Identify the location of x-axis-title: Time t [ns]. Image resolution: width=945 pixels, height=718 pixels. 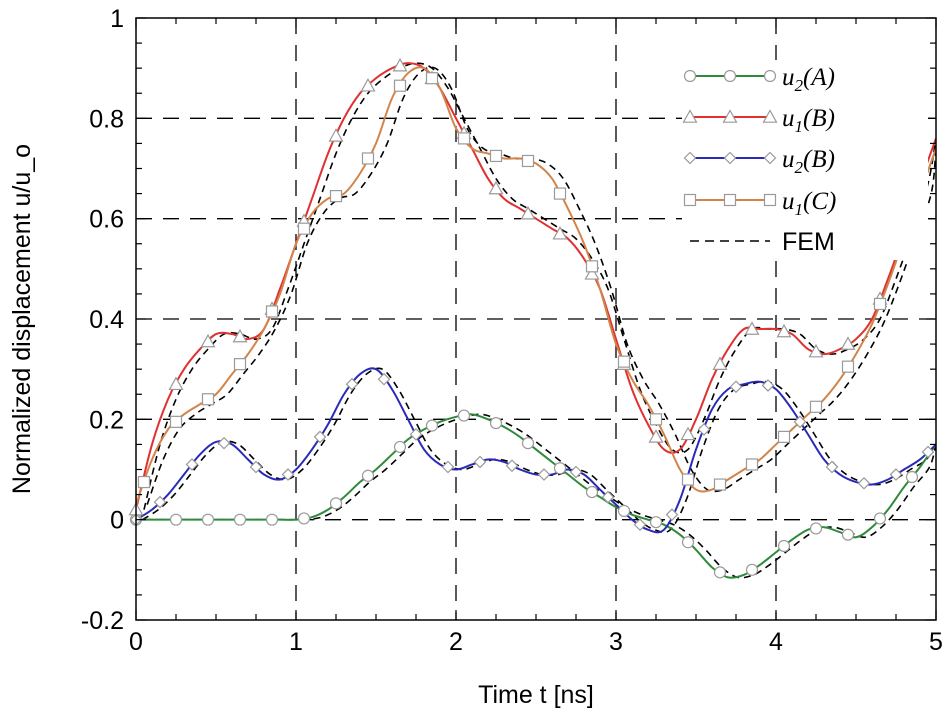
(536, 695).